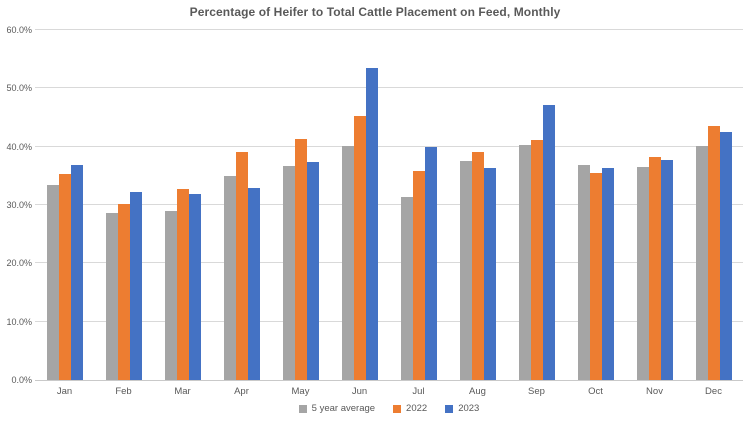 The width and height of the screenshot is (750, 422). I want to click on bar-group-Jun, so click(359, 205).